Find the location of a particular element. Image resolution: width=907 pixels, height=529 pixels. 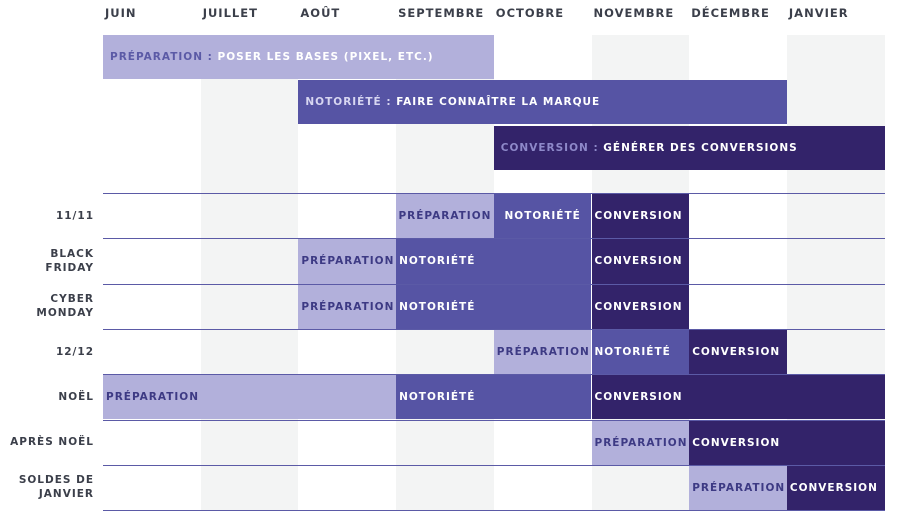

event-label: APRÈS NOËL is located at coordinates (52, 442).